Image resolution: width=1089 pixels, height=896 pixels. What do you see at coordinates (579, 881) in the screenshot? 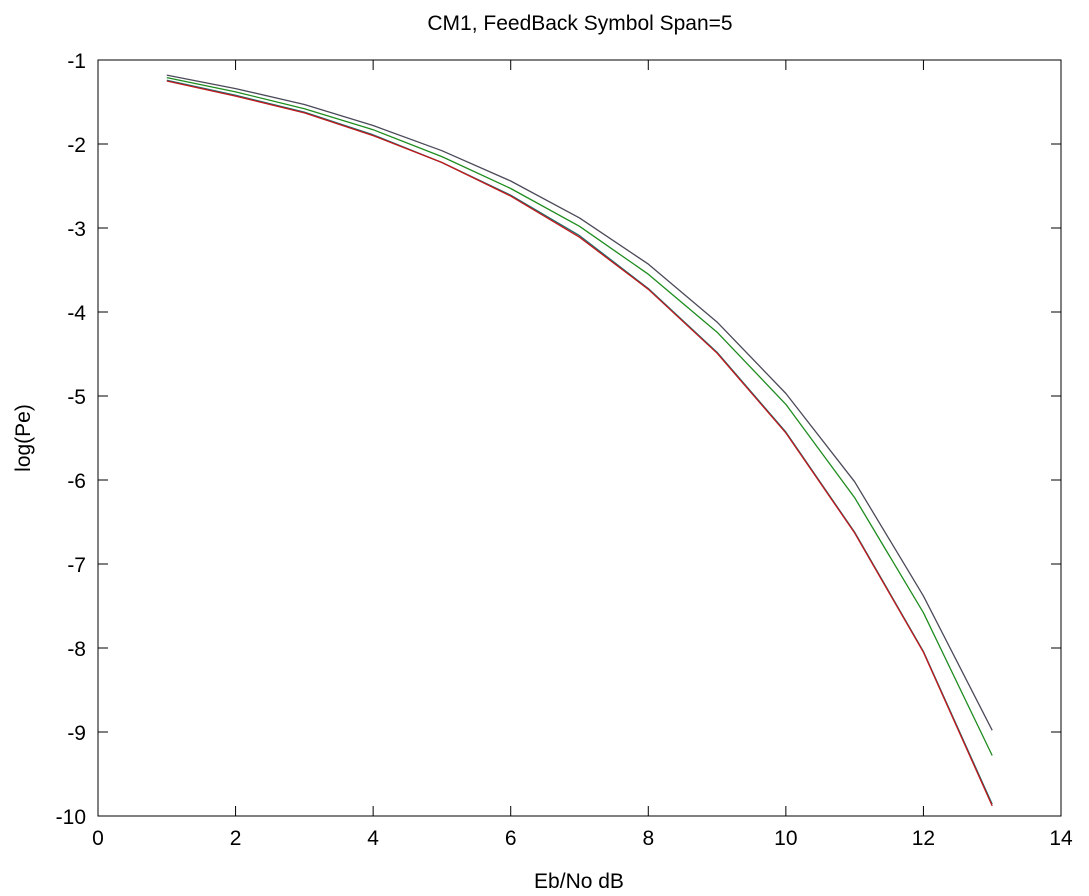
I see `x-axis-label: Eb/No dB` at bounding box center [579, 881].